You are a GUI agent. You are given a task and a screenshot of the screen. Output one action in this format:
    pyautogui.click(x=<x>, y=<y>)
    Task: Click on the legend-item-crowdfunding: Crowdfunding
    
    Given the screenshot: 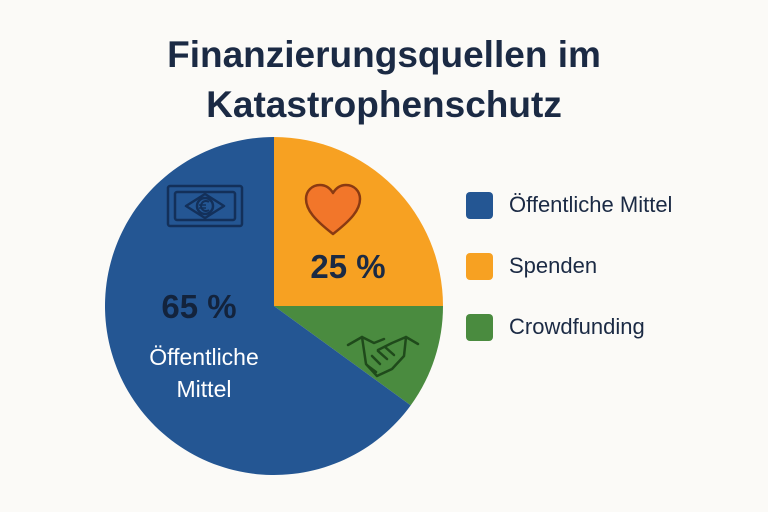 What is the action you would take?
    pyautogui.click(x=569, y=327)
    